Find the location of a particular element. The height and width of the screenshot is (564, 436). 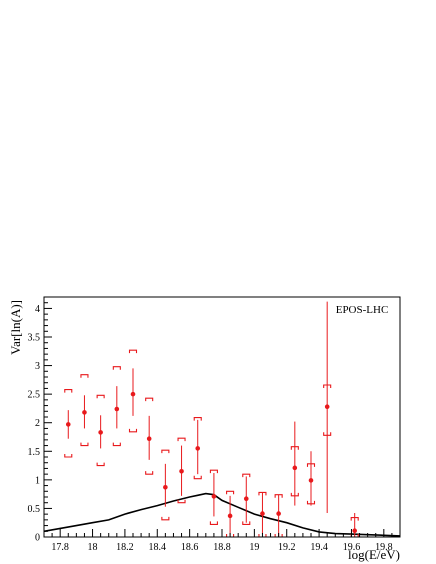

x-tick-label: 18.8 is located at coordinates (222, 547).